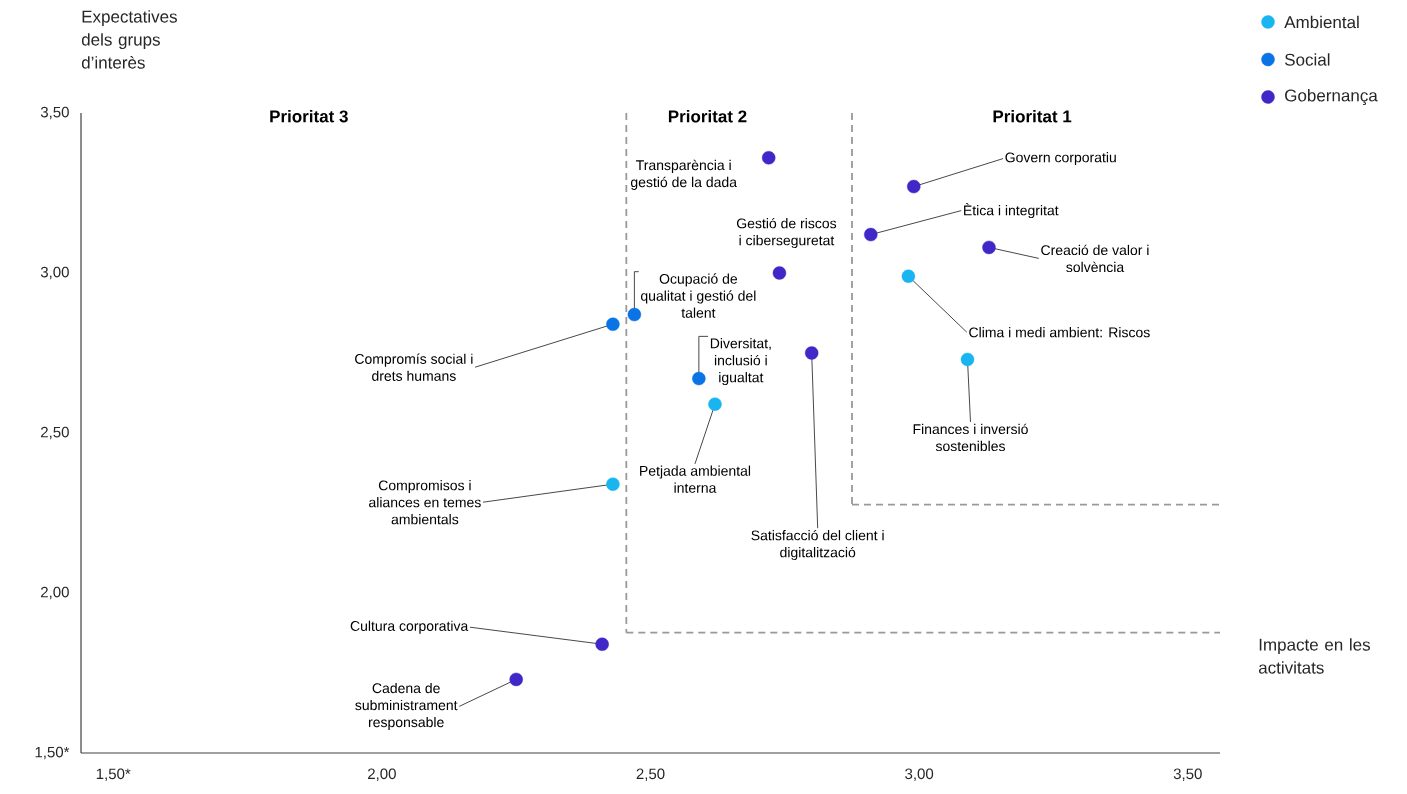  I want to click on annotation: Prioritat 2, so click(707, 116).